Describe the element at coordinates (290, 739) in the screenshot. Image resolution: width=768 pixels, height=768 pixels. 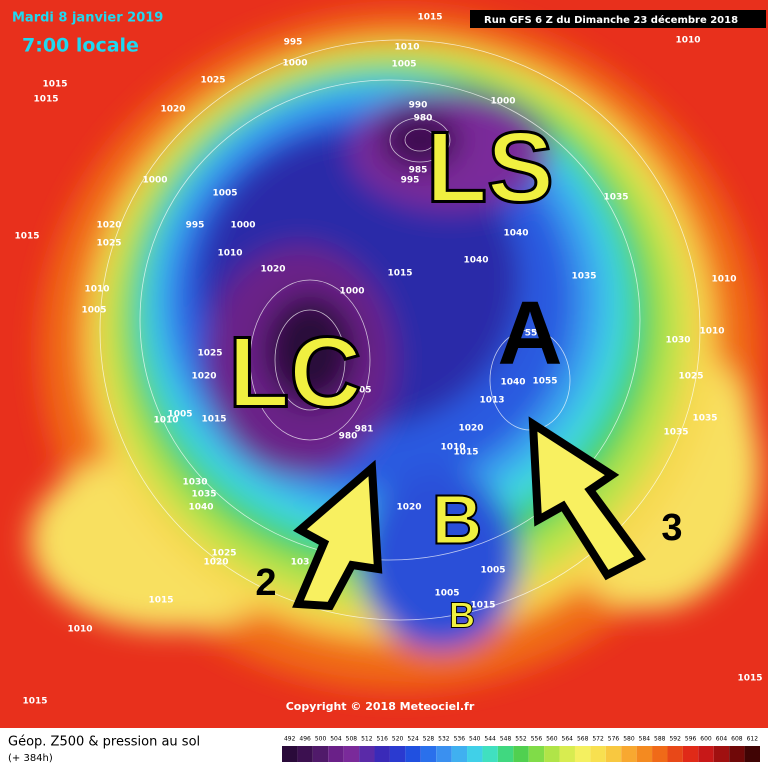
I see `scale-label: 492` at that location.